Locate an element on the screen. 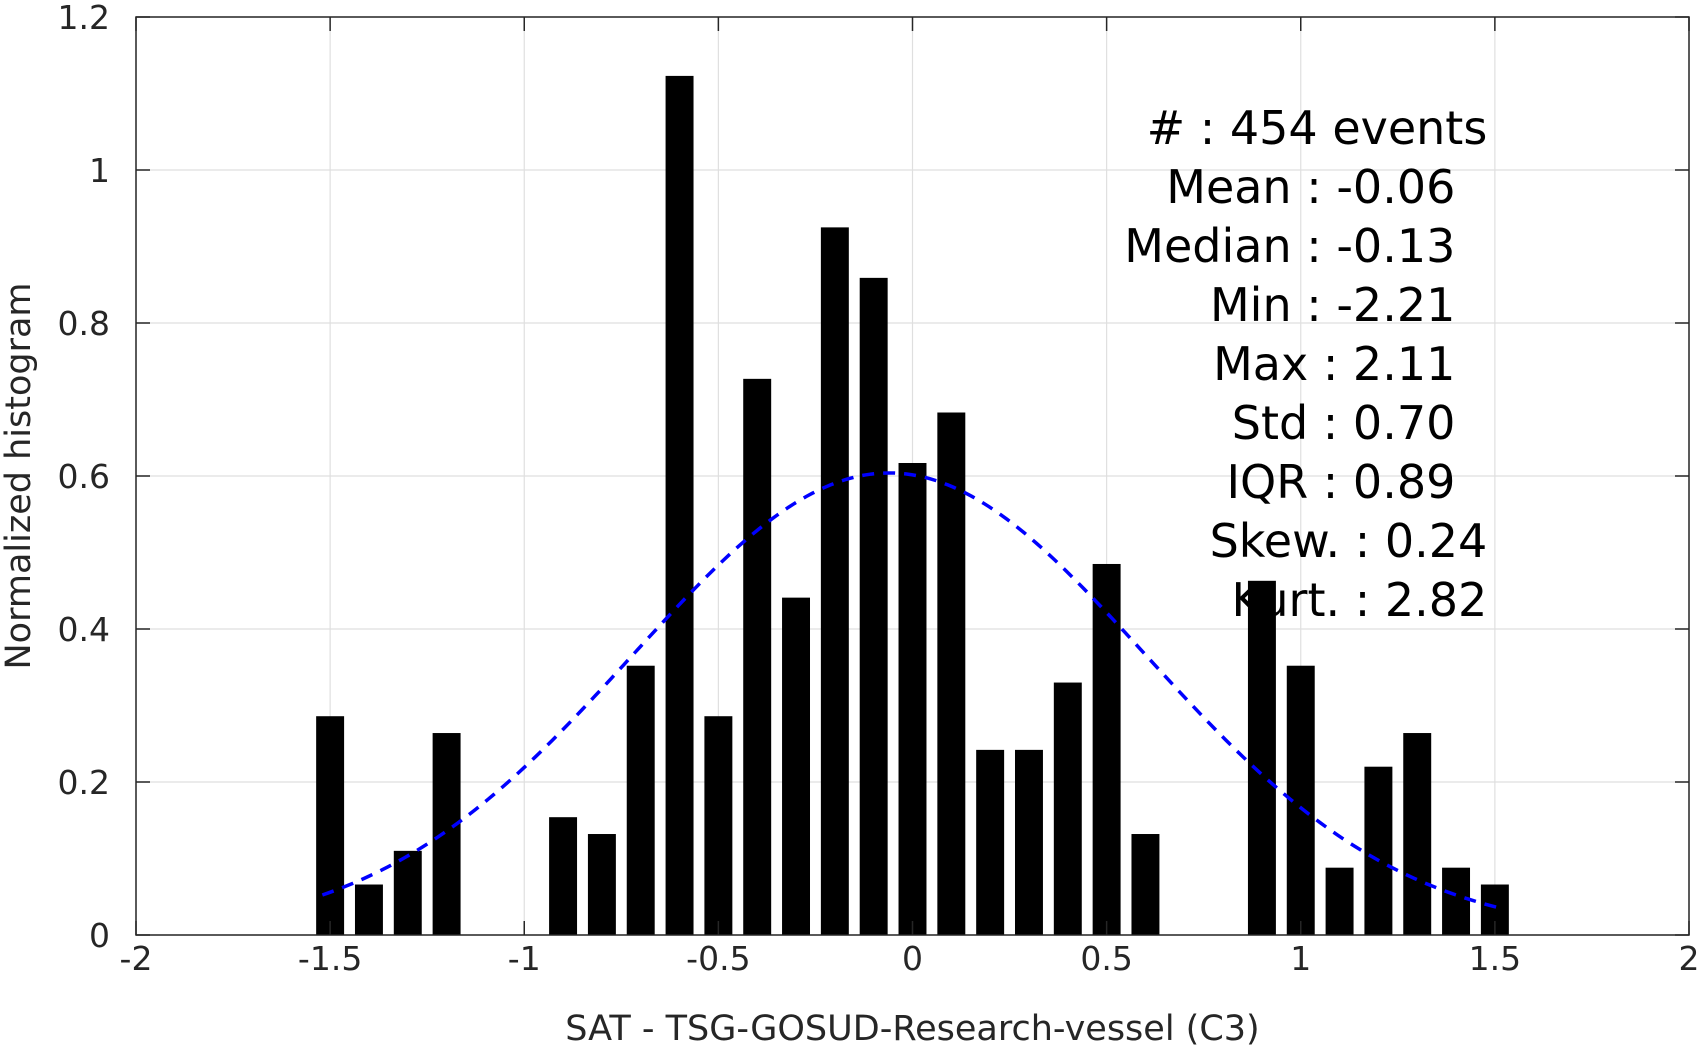 This screenshot has width=1703, height=1053. stat-line: Skew. : 0.24 is located at coordinates (1349, 541).